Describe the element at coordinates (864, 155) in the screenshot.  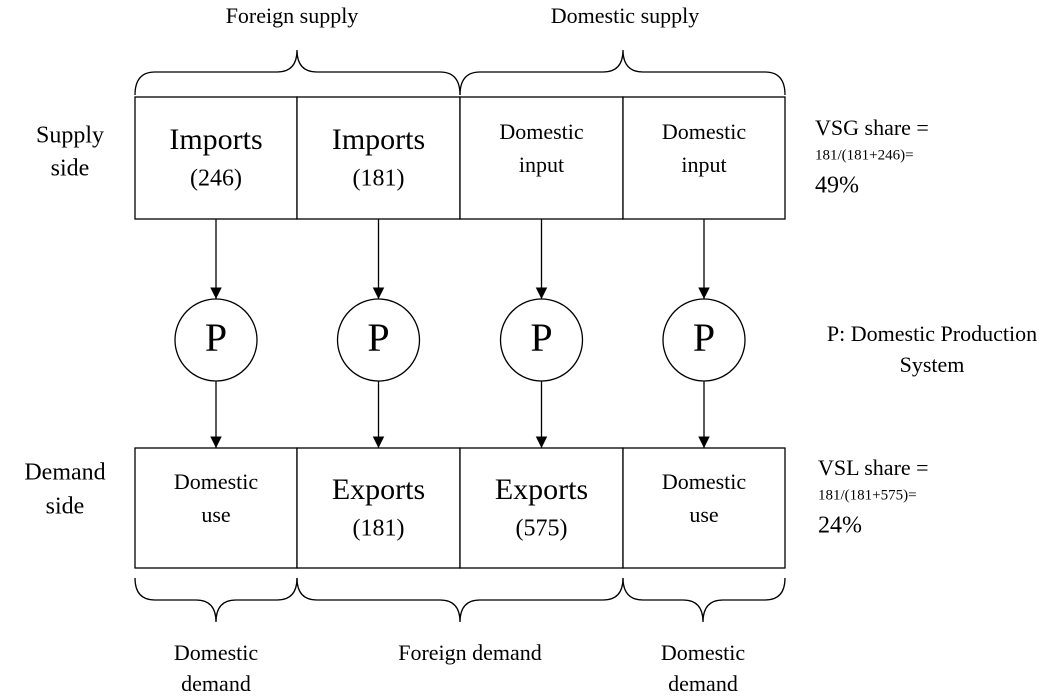
I see `note: 181/(181+246)=` at that location.